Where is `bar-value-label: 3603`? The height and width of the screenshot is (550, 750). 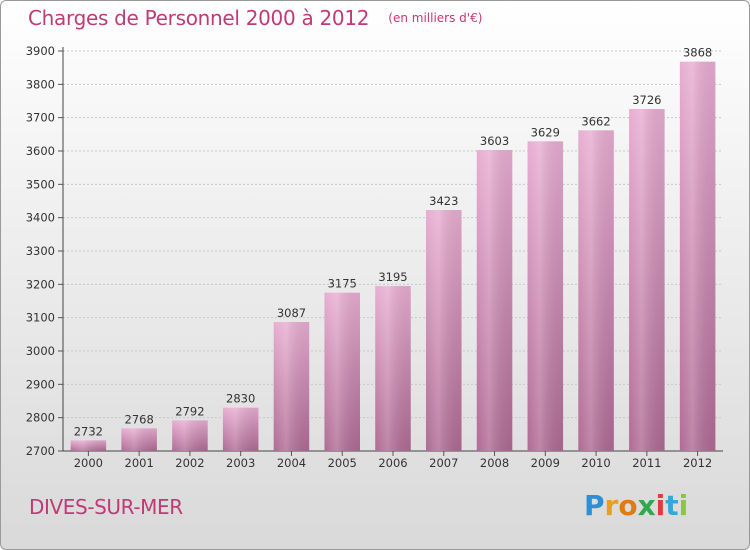
bar-value-label: 3603 is located at coordinates (494, 141).